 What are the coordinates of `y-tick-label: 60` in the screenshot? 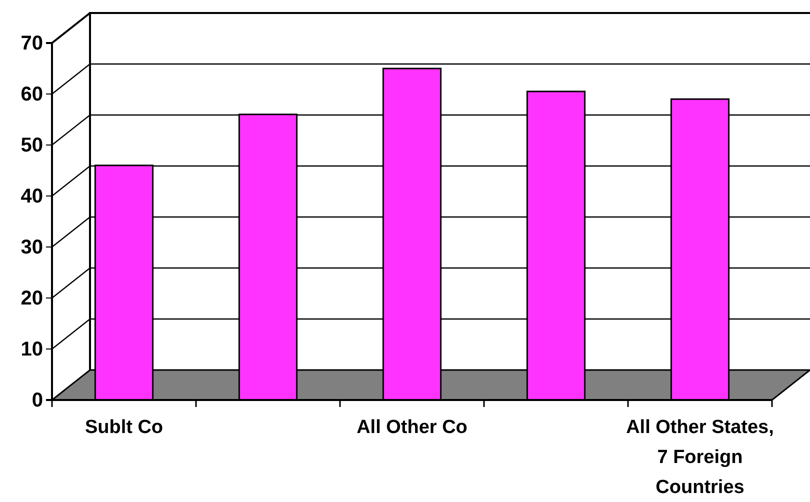 It's located at (31, 94).